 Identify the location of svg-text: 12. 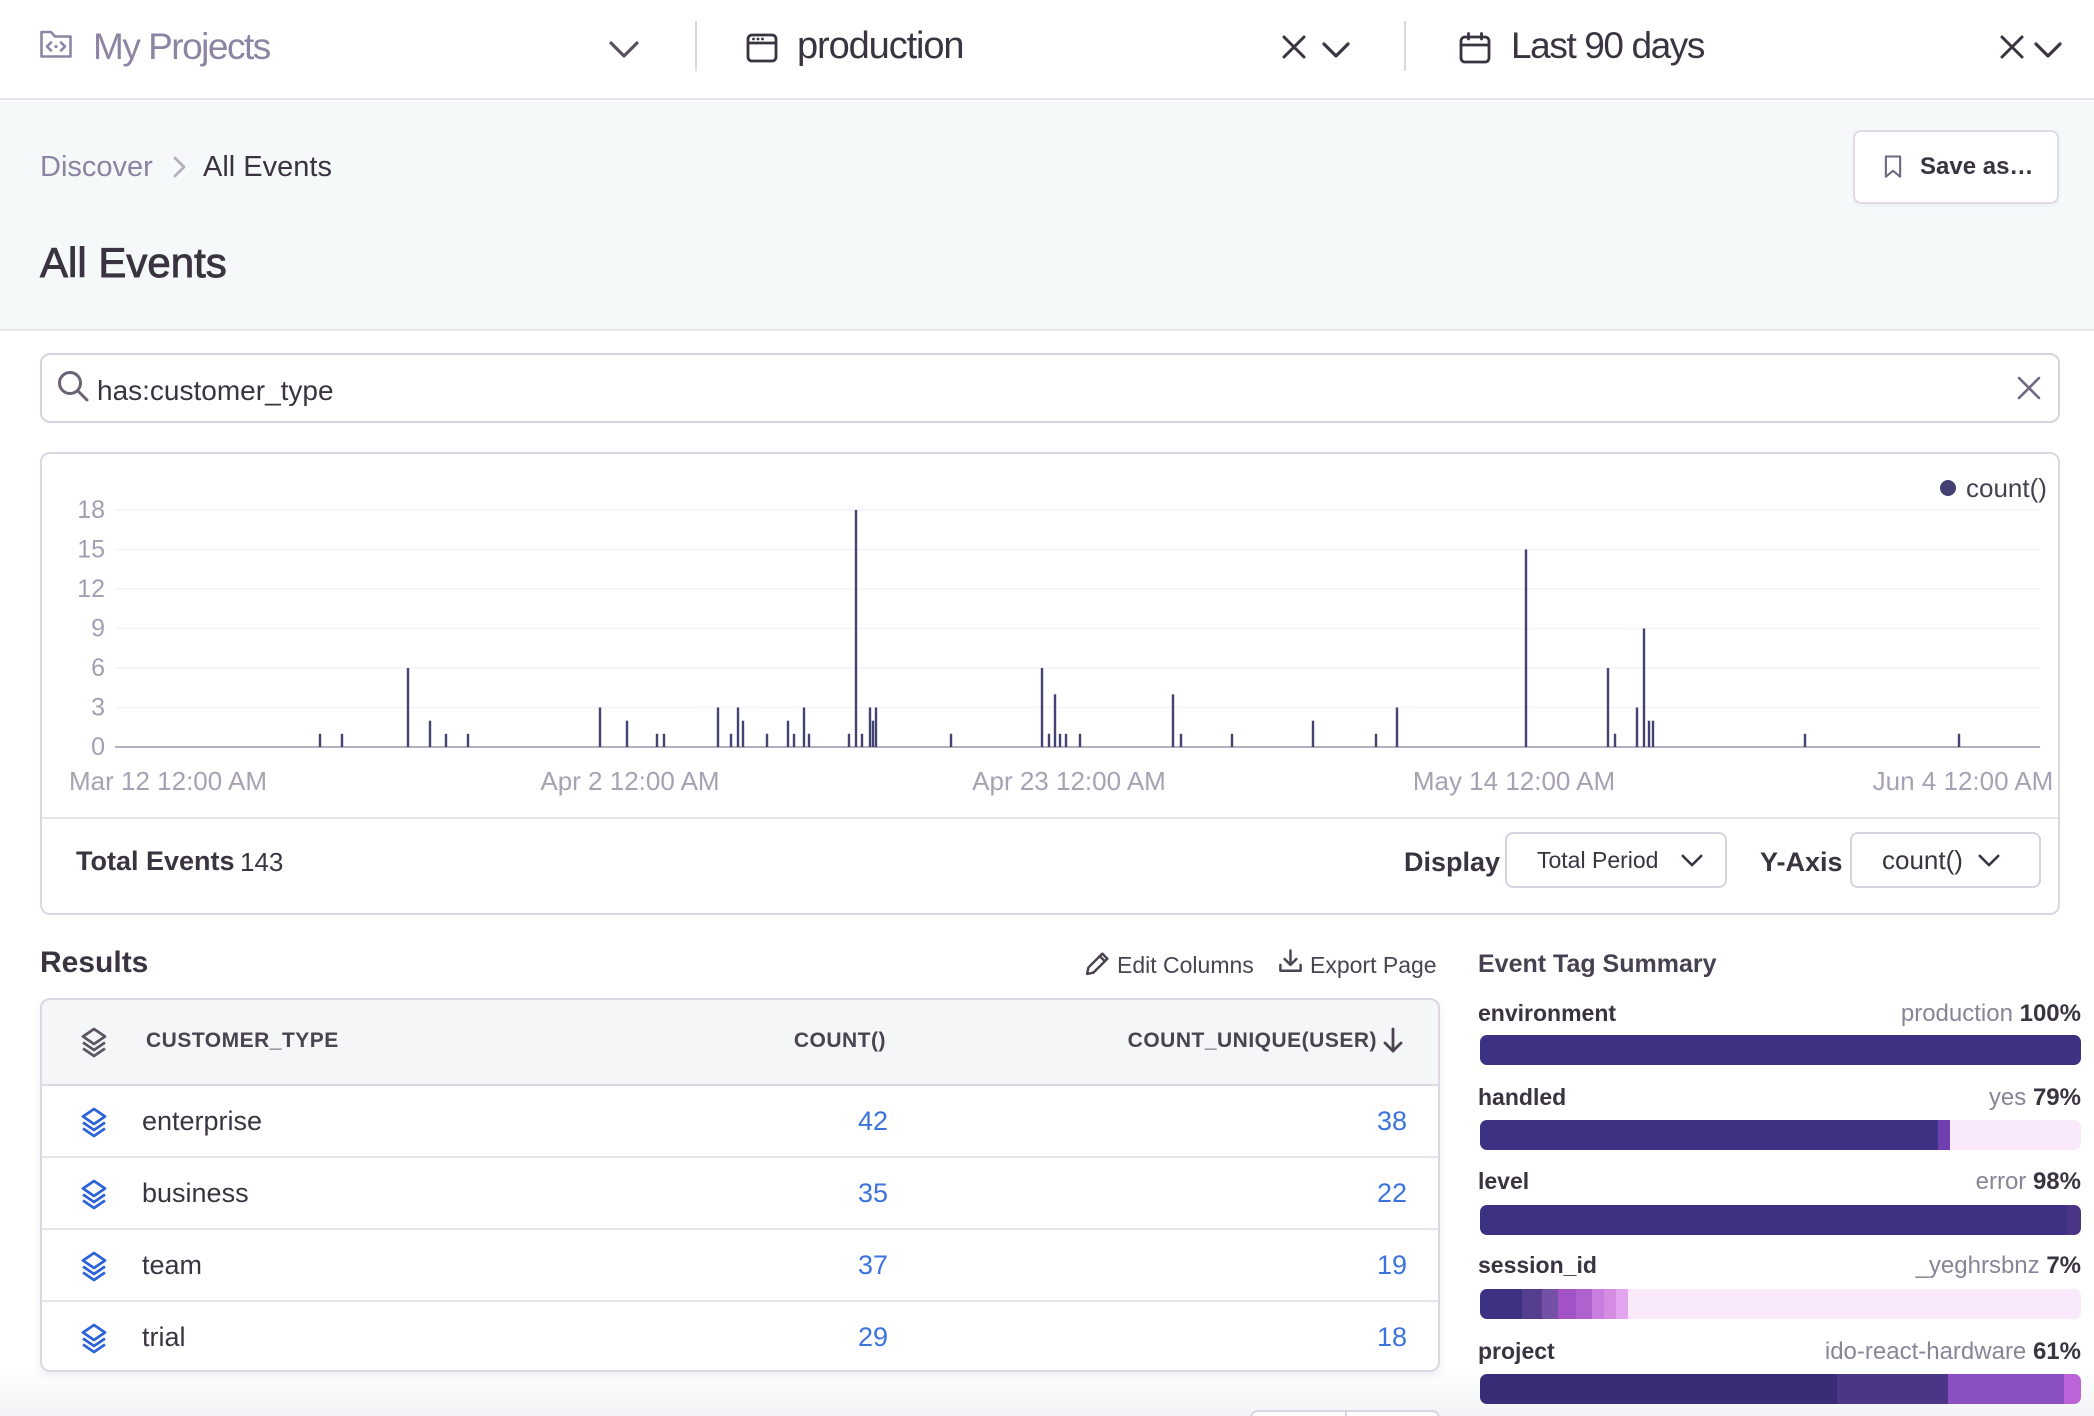
(91, 589).